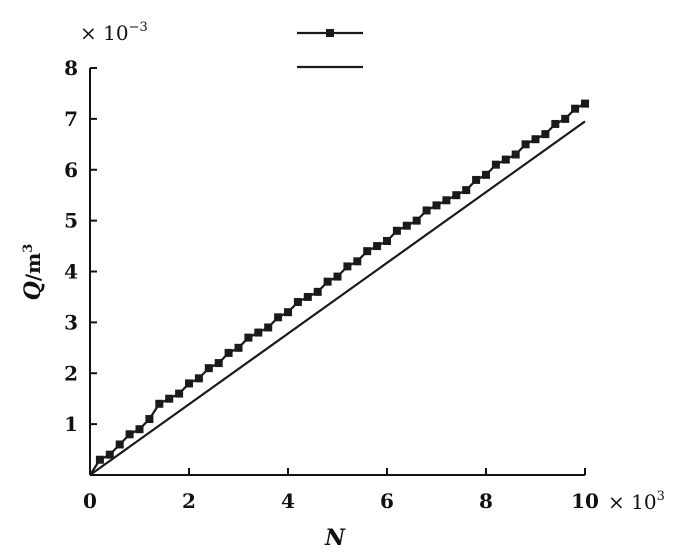  Describe the element at coordinates (71, 322) in the screenshot. I see `y-tick-label: 3` at that location.